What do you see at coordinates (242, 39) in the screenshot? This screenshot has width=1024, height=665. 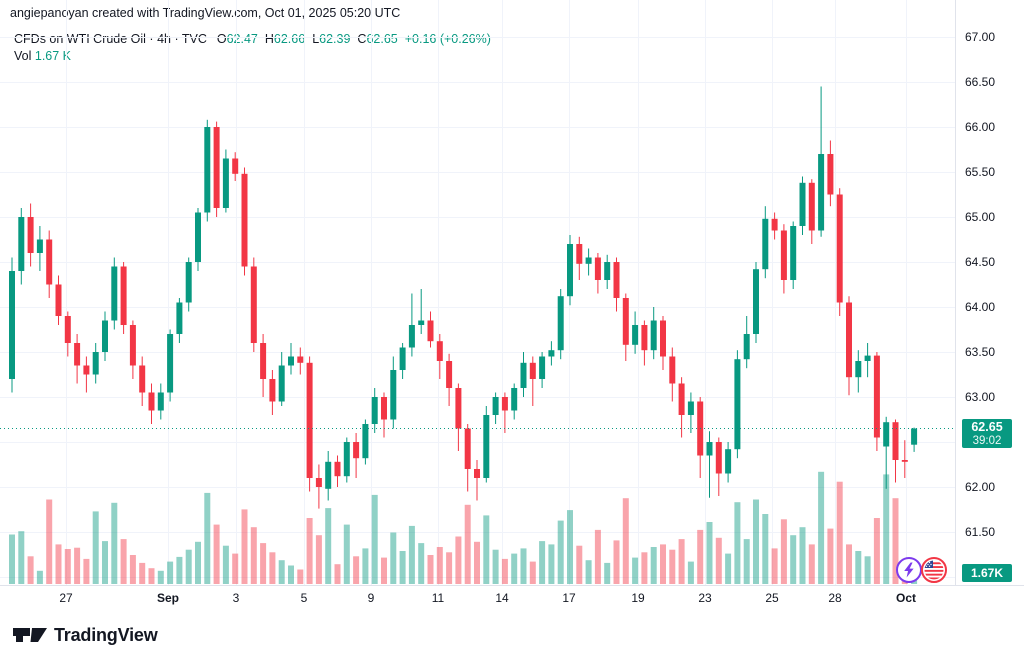 I see `open-value: 62.47` at bounding box center [242, 39].